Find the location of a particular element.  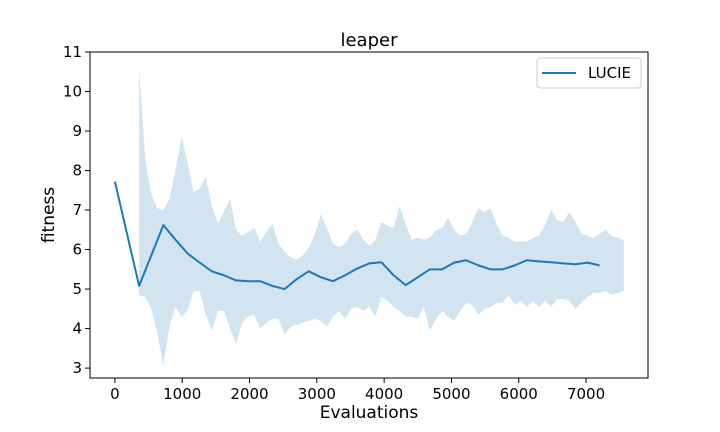

y-tick-label: 9 is located at coordinates (77, 131).